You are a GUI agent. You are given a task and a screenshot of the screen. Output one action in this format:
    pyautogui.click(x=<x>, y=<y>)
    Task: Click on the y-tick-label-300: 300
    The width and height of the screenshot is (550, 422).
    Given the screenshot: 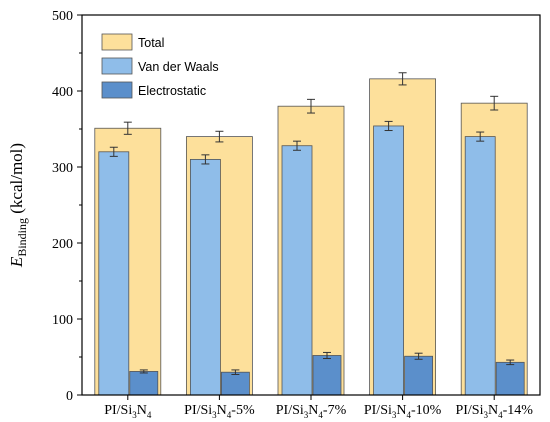 What is the action you would take?
    pyautogui.click(x=62, y=168)
    